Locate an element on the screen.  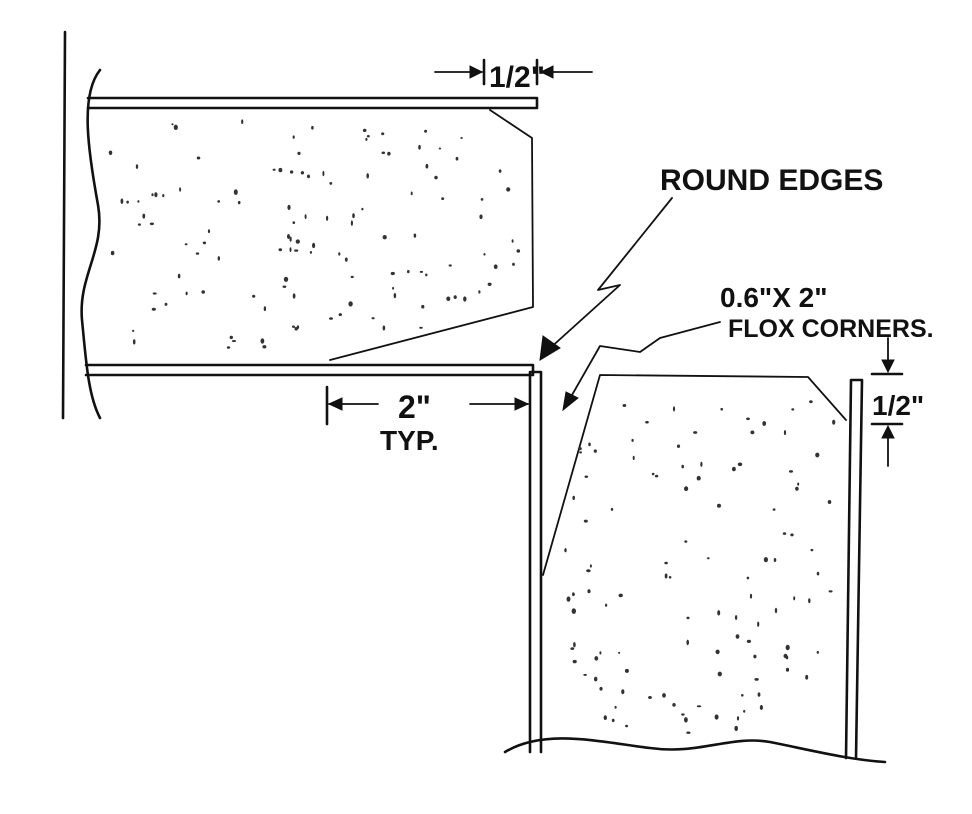
dim-typ-label: TYP. is located at coordinates (409, 440).